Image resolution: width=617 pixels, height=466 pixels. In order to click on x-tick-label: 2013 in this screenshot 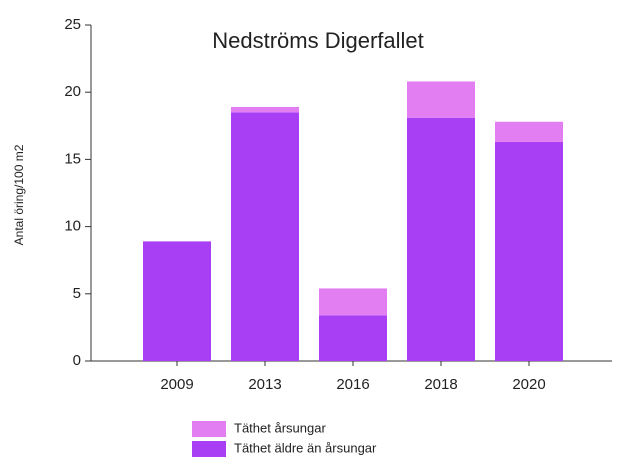, I will do `click(264, 384)`.